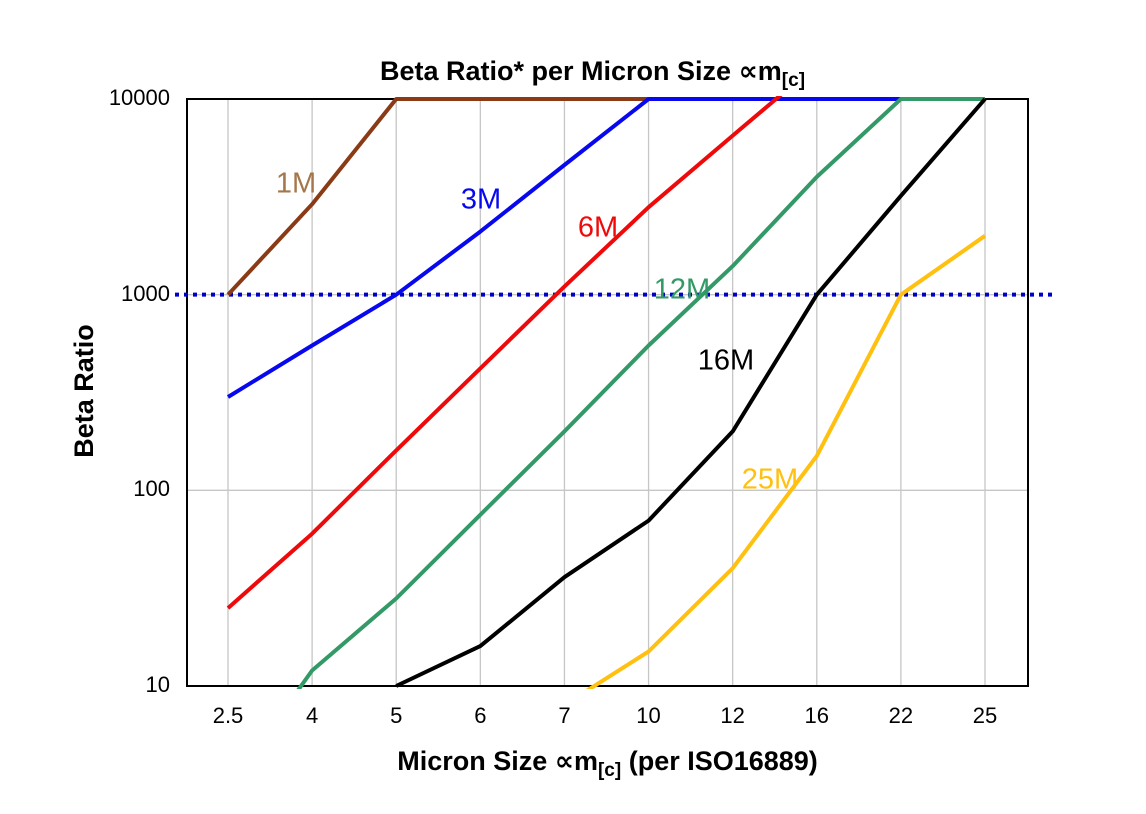 The width and height of the screenshot is (1146, 814). Describe the element at coordinates (139, 97) in the screenshot. I see `y-tick-label-10000: 10000` at that location.